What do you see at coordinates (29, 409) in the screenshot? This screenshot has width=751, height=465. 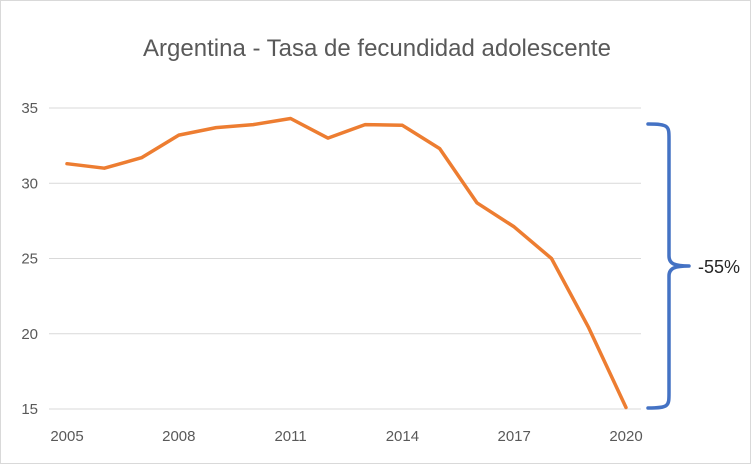 I see `y-tick-label: 15` at bounding box center [29, 409].